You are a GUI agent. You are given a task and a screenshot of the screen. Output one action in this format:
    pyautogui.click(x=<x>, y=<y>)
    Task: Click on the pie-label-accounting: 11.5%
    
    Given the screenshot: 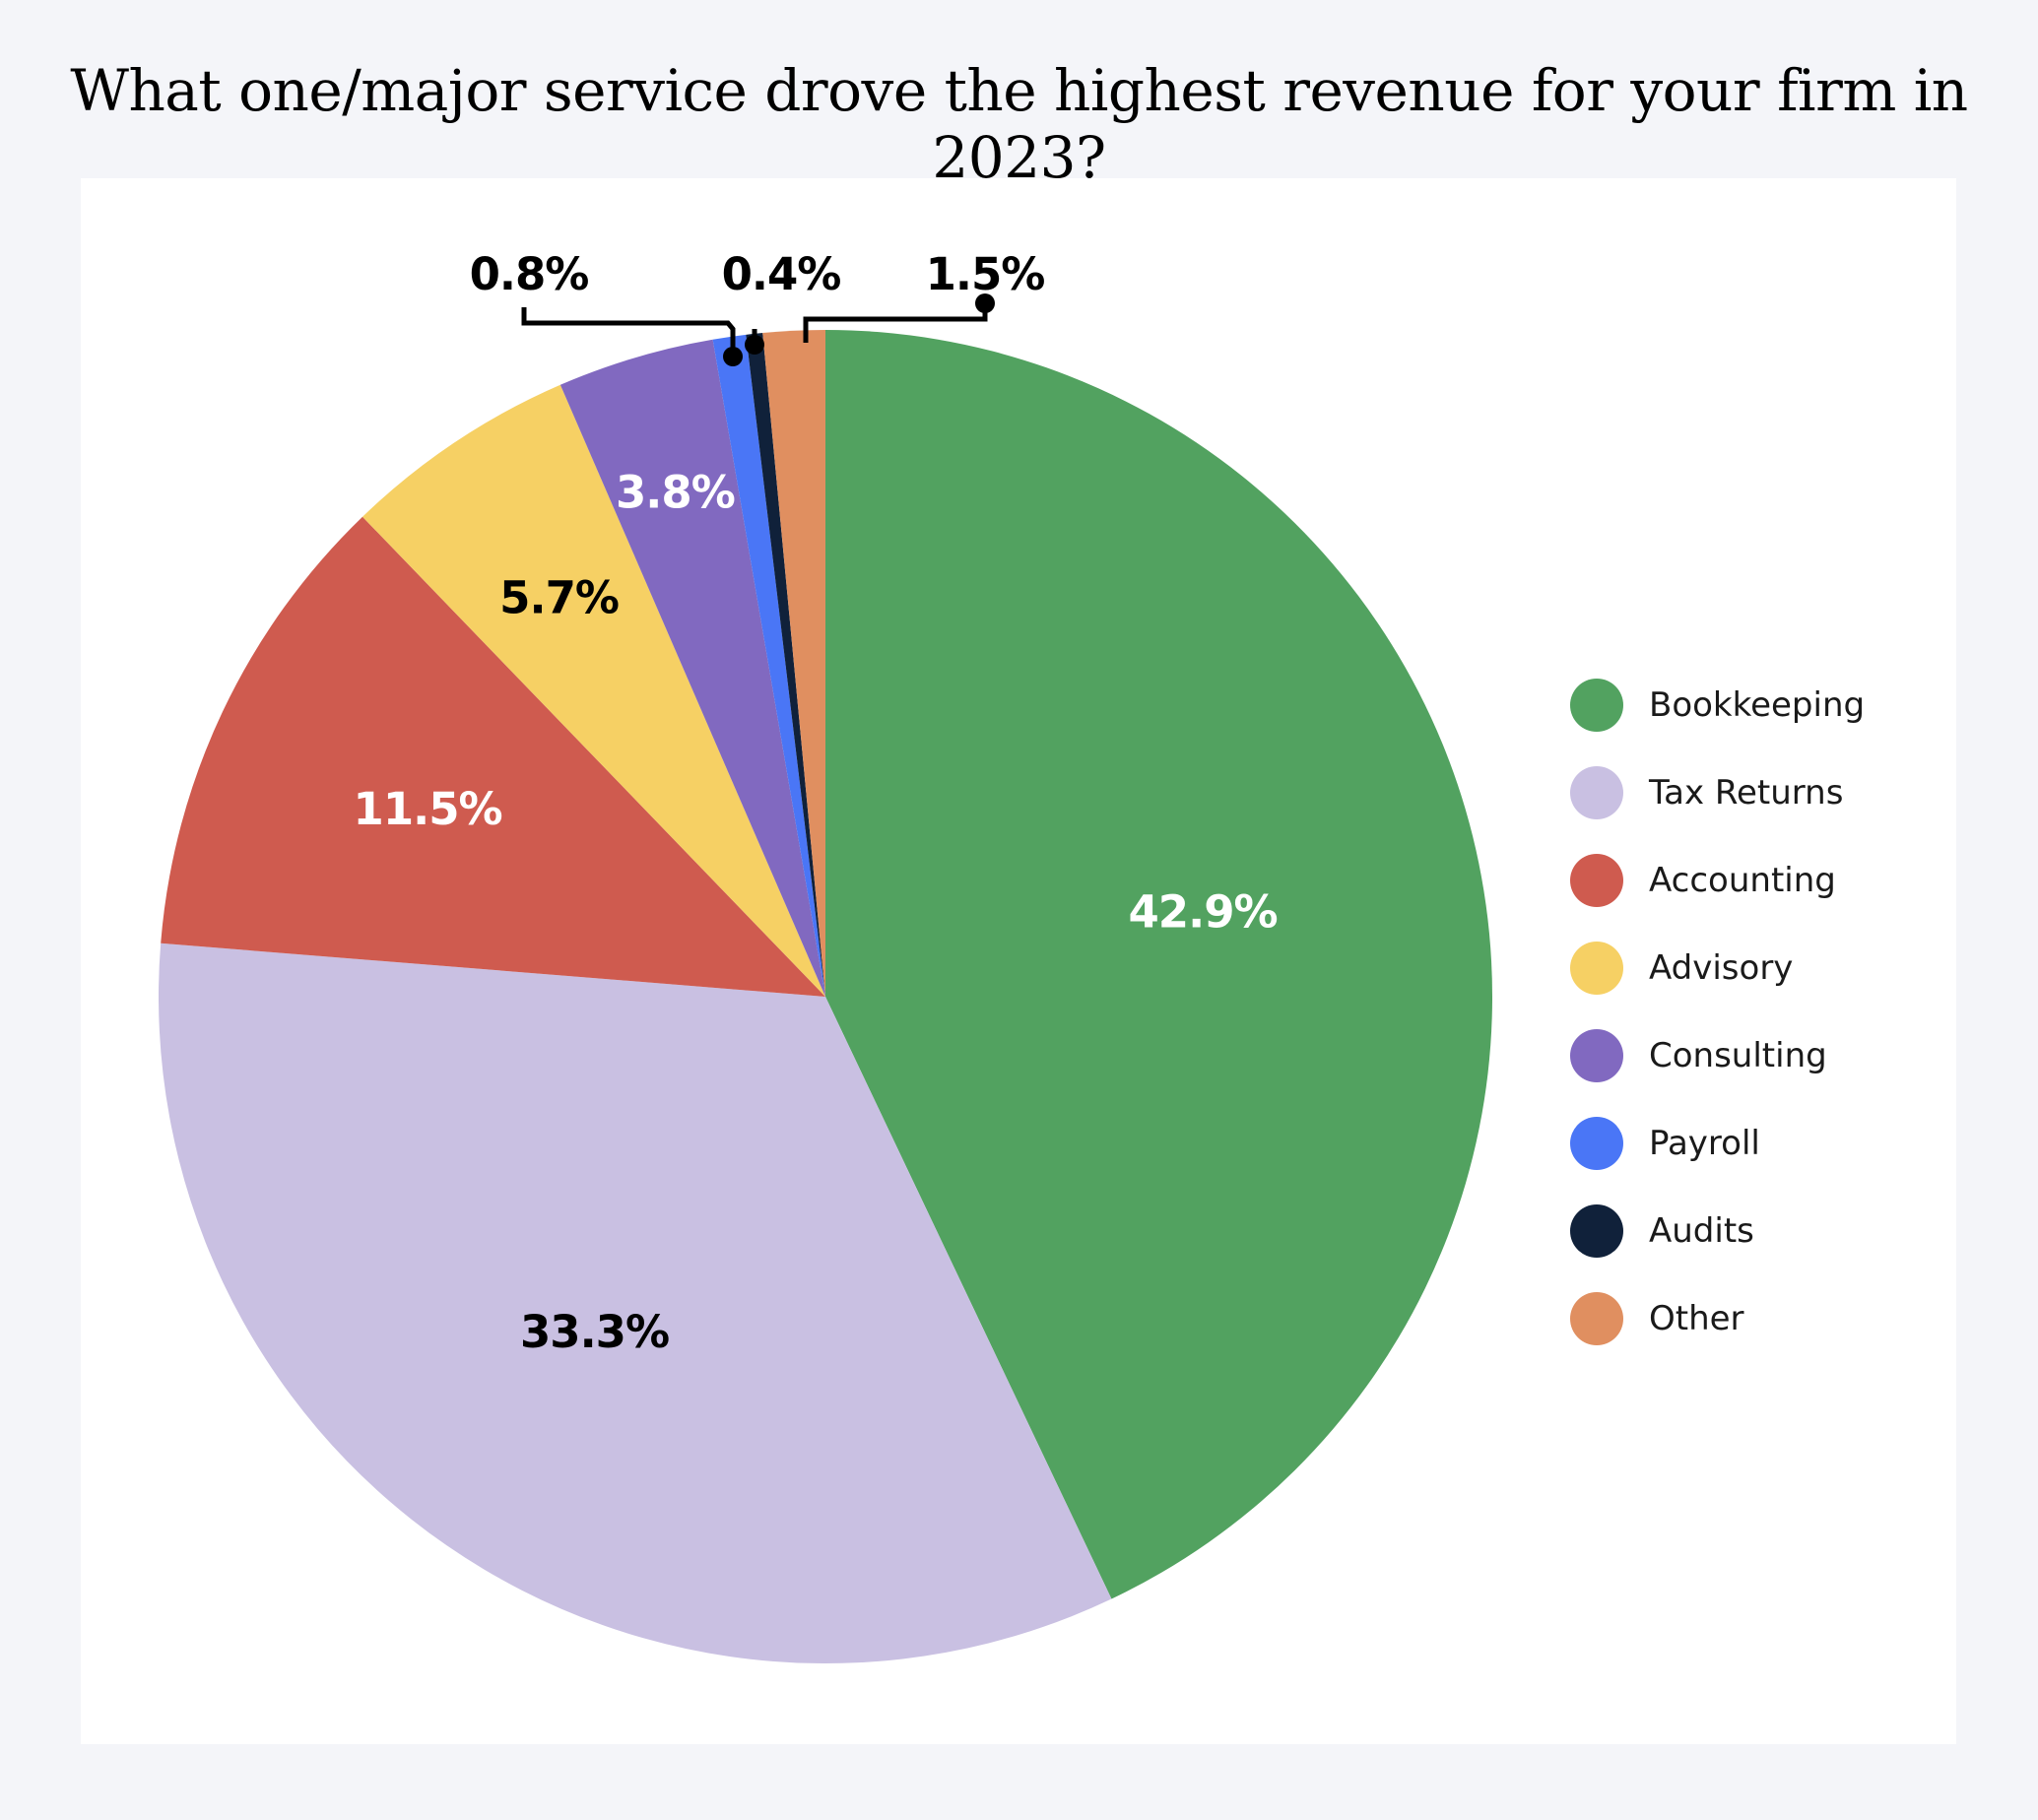 What is the action you would take?
    pyautogui.click(x=428, y=809)
    